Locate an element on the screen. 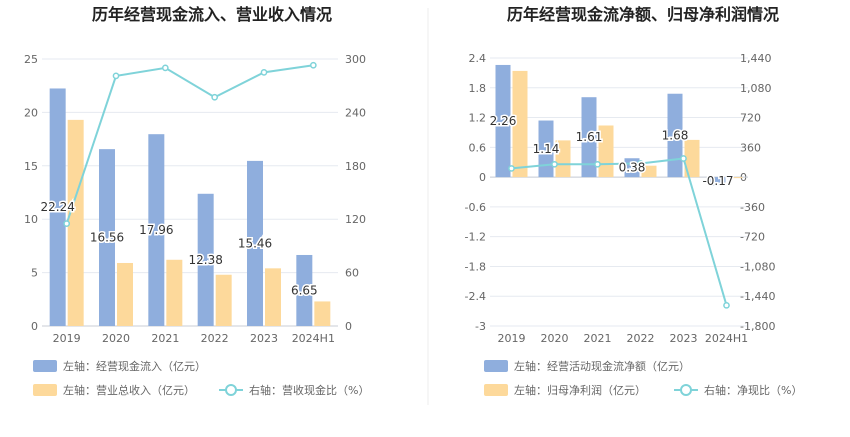 The image size is (850, 437). legend-label: 左轴：经营活动现金流净额（亿元） is located at coordinates (602, 366).